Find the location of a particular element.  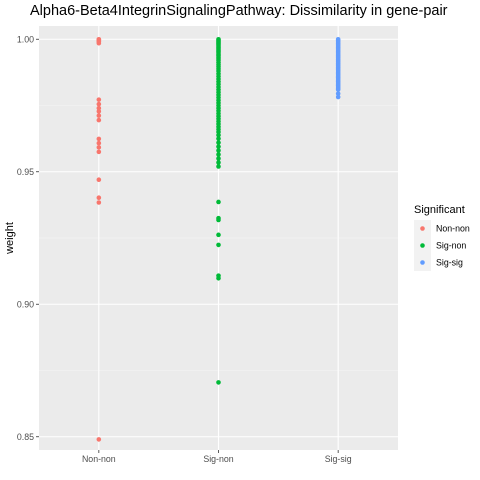

legend-entries: Non-non Sig-non Sig-sig is located at coordinates (442, 245).